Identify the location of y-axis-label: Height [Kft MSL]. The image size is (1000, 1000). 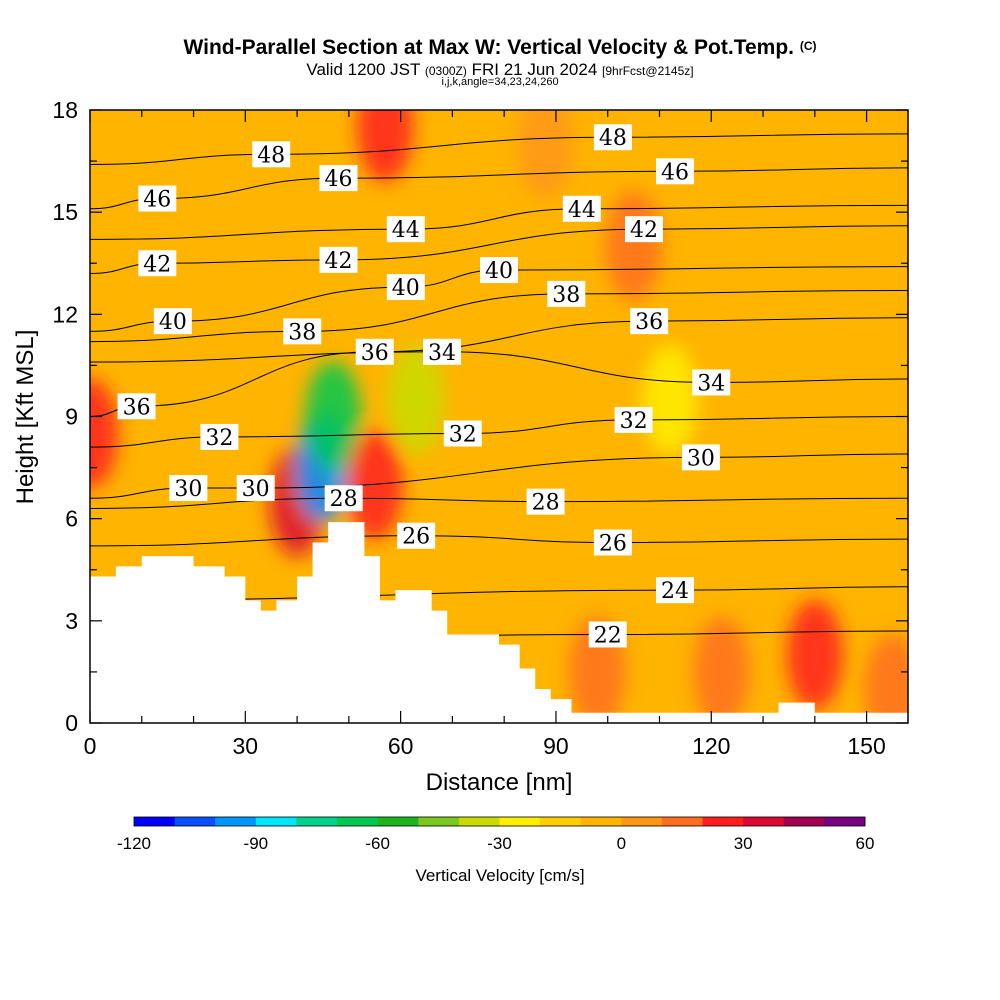
(25, 417).